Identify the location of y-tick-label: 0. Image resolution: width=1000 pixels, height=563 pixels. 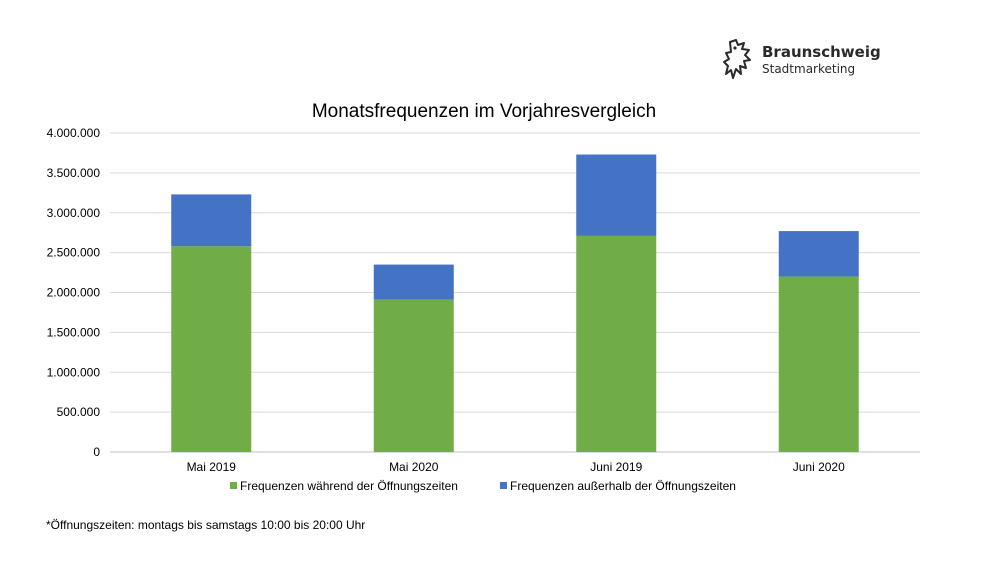
(96, 452).